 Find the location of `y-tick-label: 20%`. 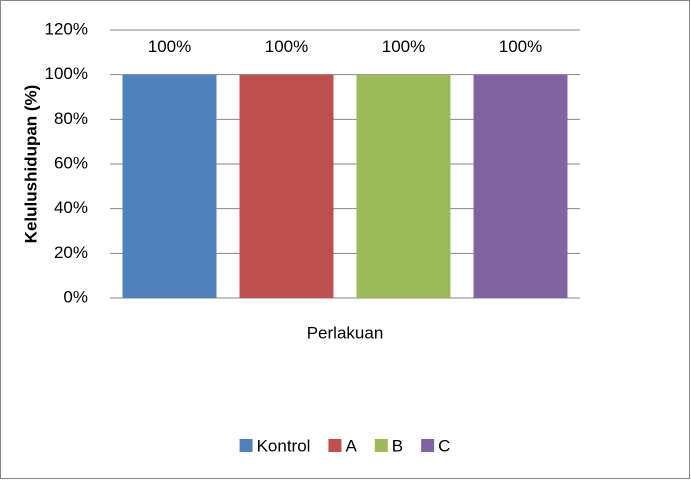

y-tick-label: 20% is located at coordinates (71, 252).